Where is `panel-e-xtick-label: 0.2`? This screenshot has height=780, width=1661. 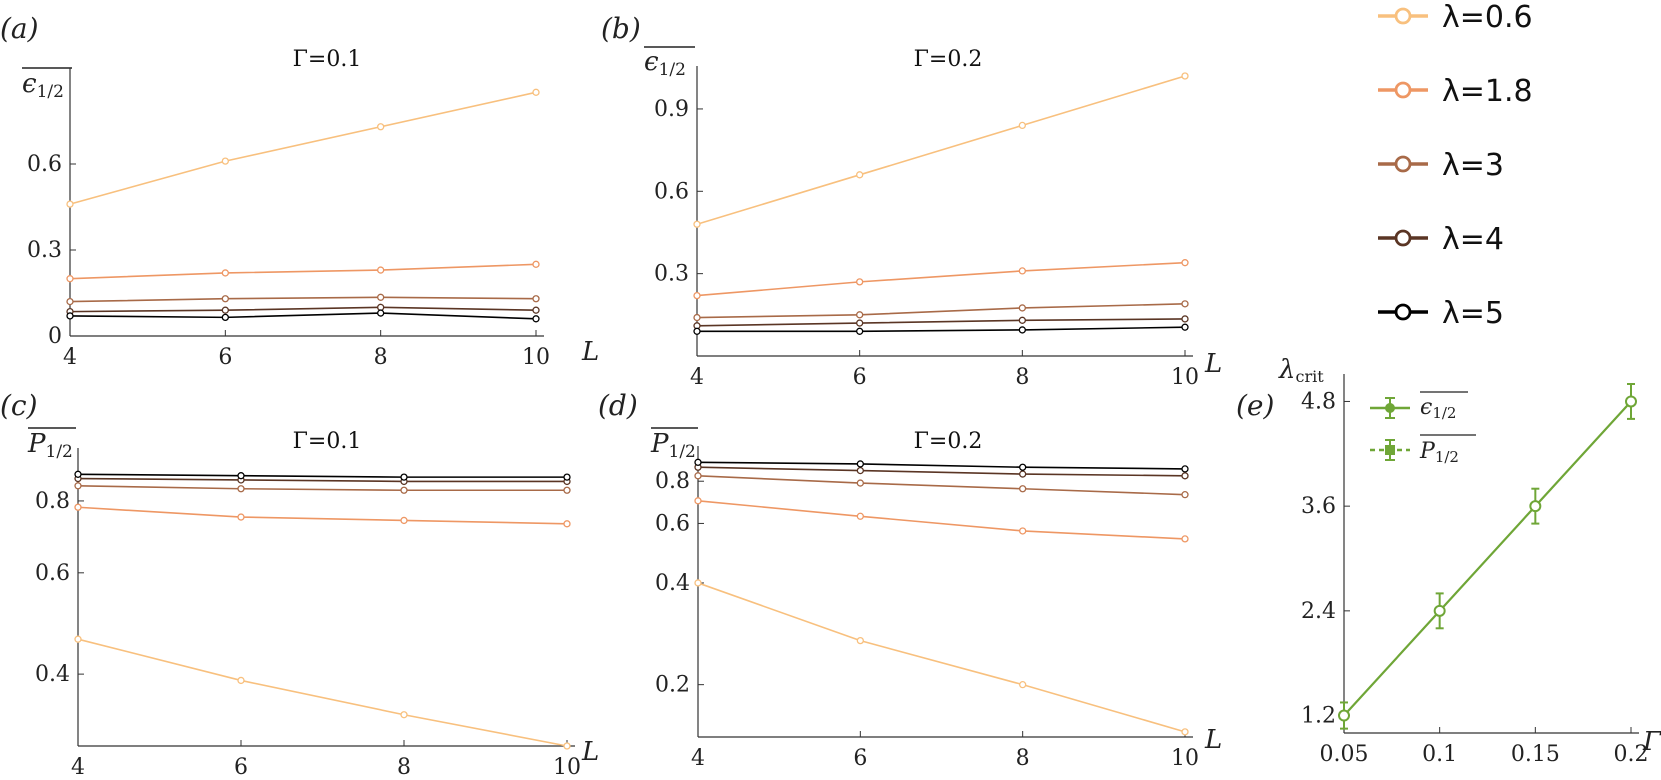 panel-e-xtick-label: 0.2 is located at coordinates (1631, 754).